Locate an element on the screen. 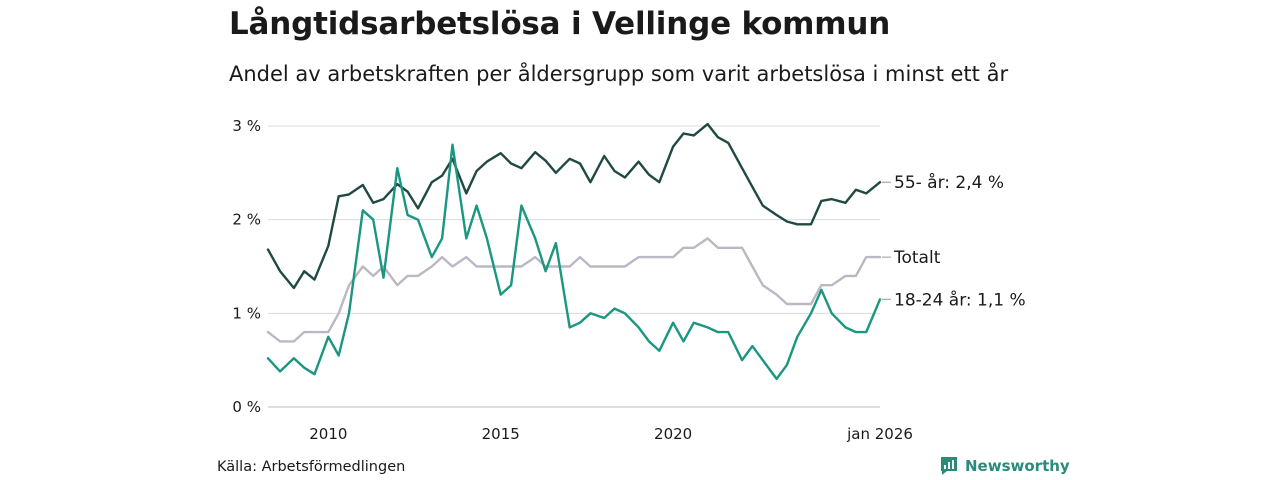 This screenshot has width=1280, height=480. y-tick-label: 0 % is located at coordinates (246, 407).